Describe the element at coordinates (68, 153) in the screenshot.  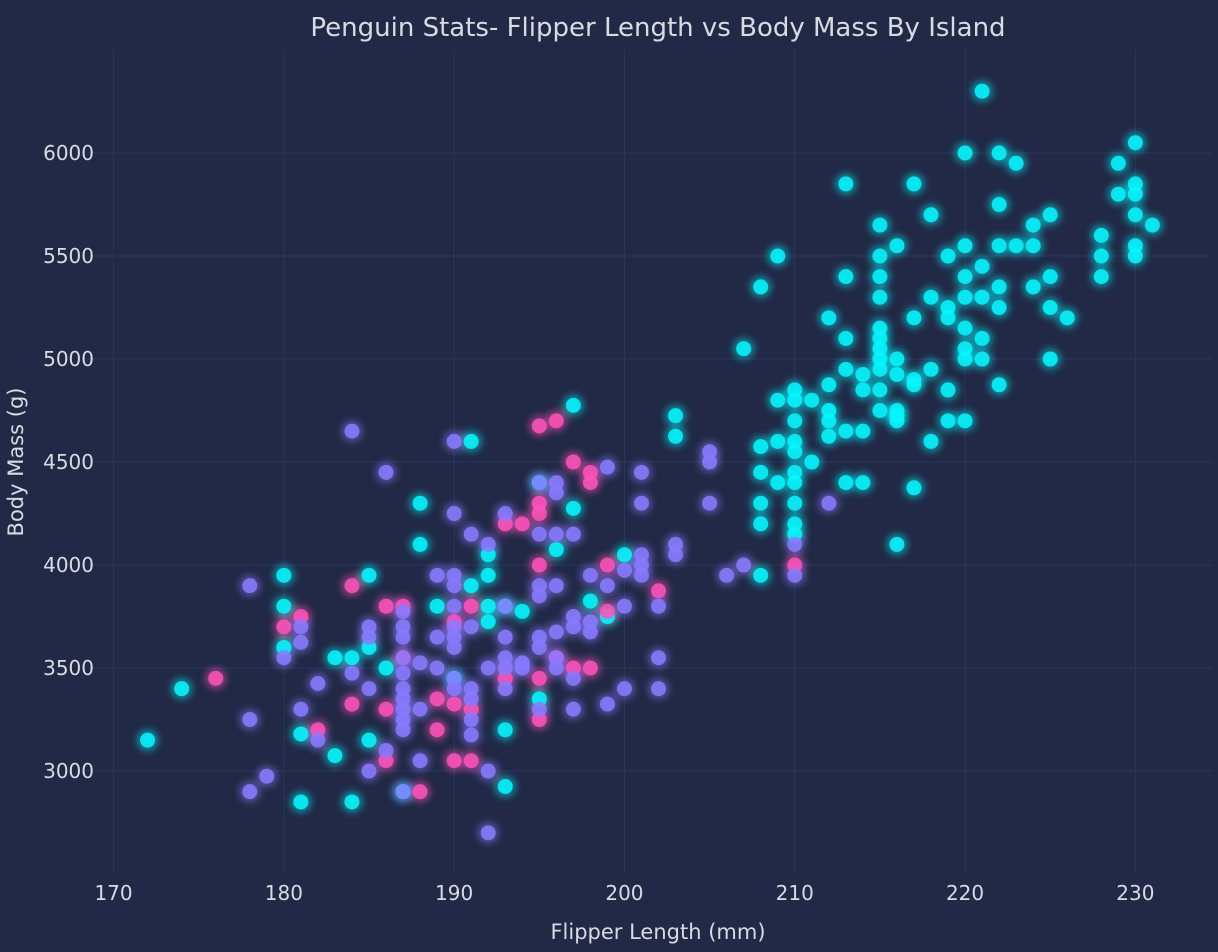
I see `y-tick-label: 6000` at that location.